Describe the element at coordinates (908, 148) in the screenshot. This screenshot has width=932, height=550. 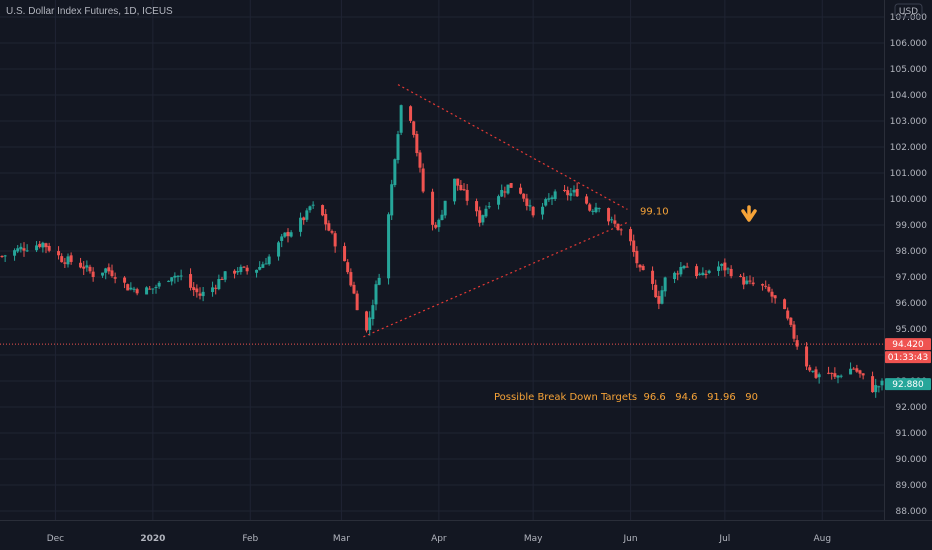
I see `y-tick-label: 102.000` at that location.